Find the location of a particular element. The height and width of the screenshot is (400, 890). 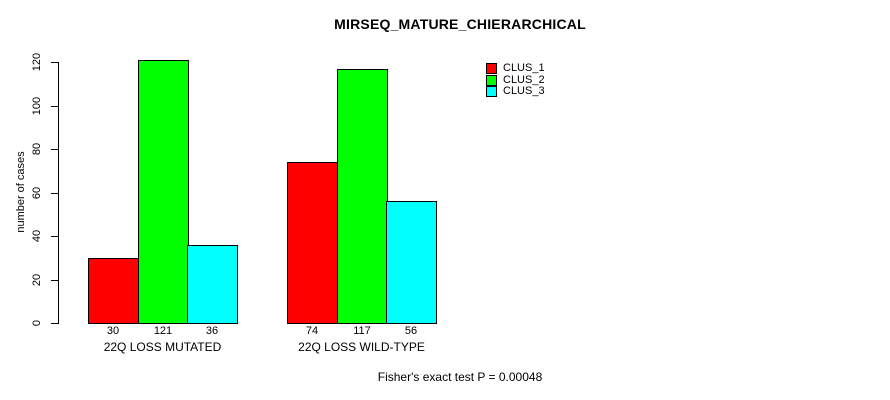

y-tick-label: 100 is located at coordinates (37, 106).